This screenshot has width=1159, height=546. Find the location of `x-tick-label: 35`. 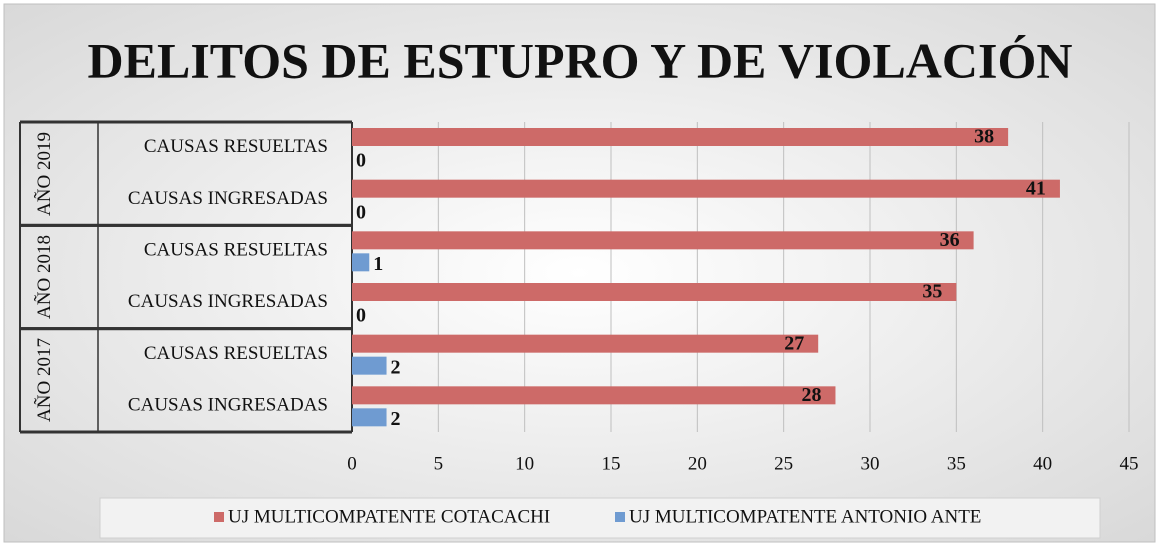

x-tick-label: 35 is located at coordinates (956, 463).